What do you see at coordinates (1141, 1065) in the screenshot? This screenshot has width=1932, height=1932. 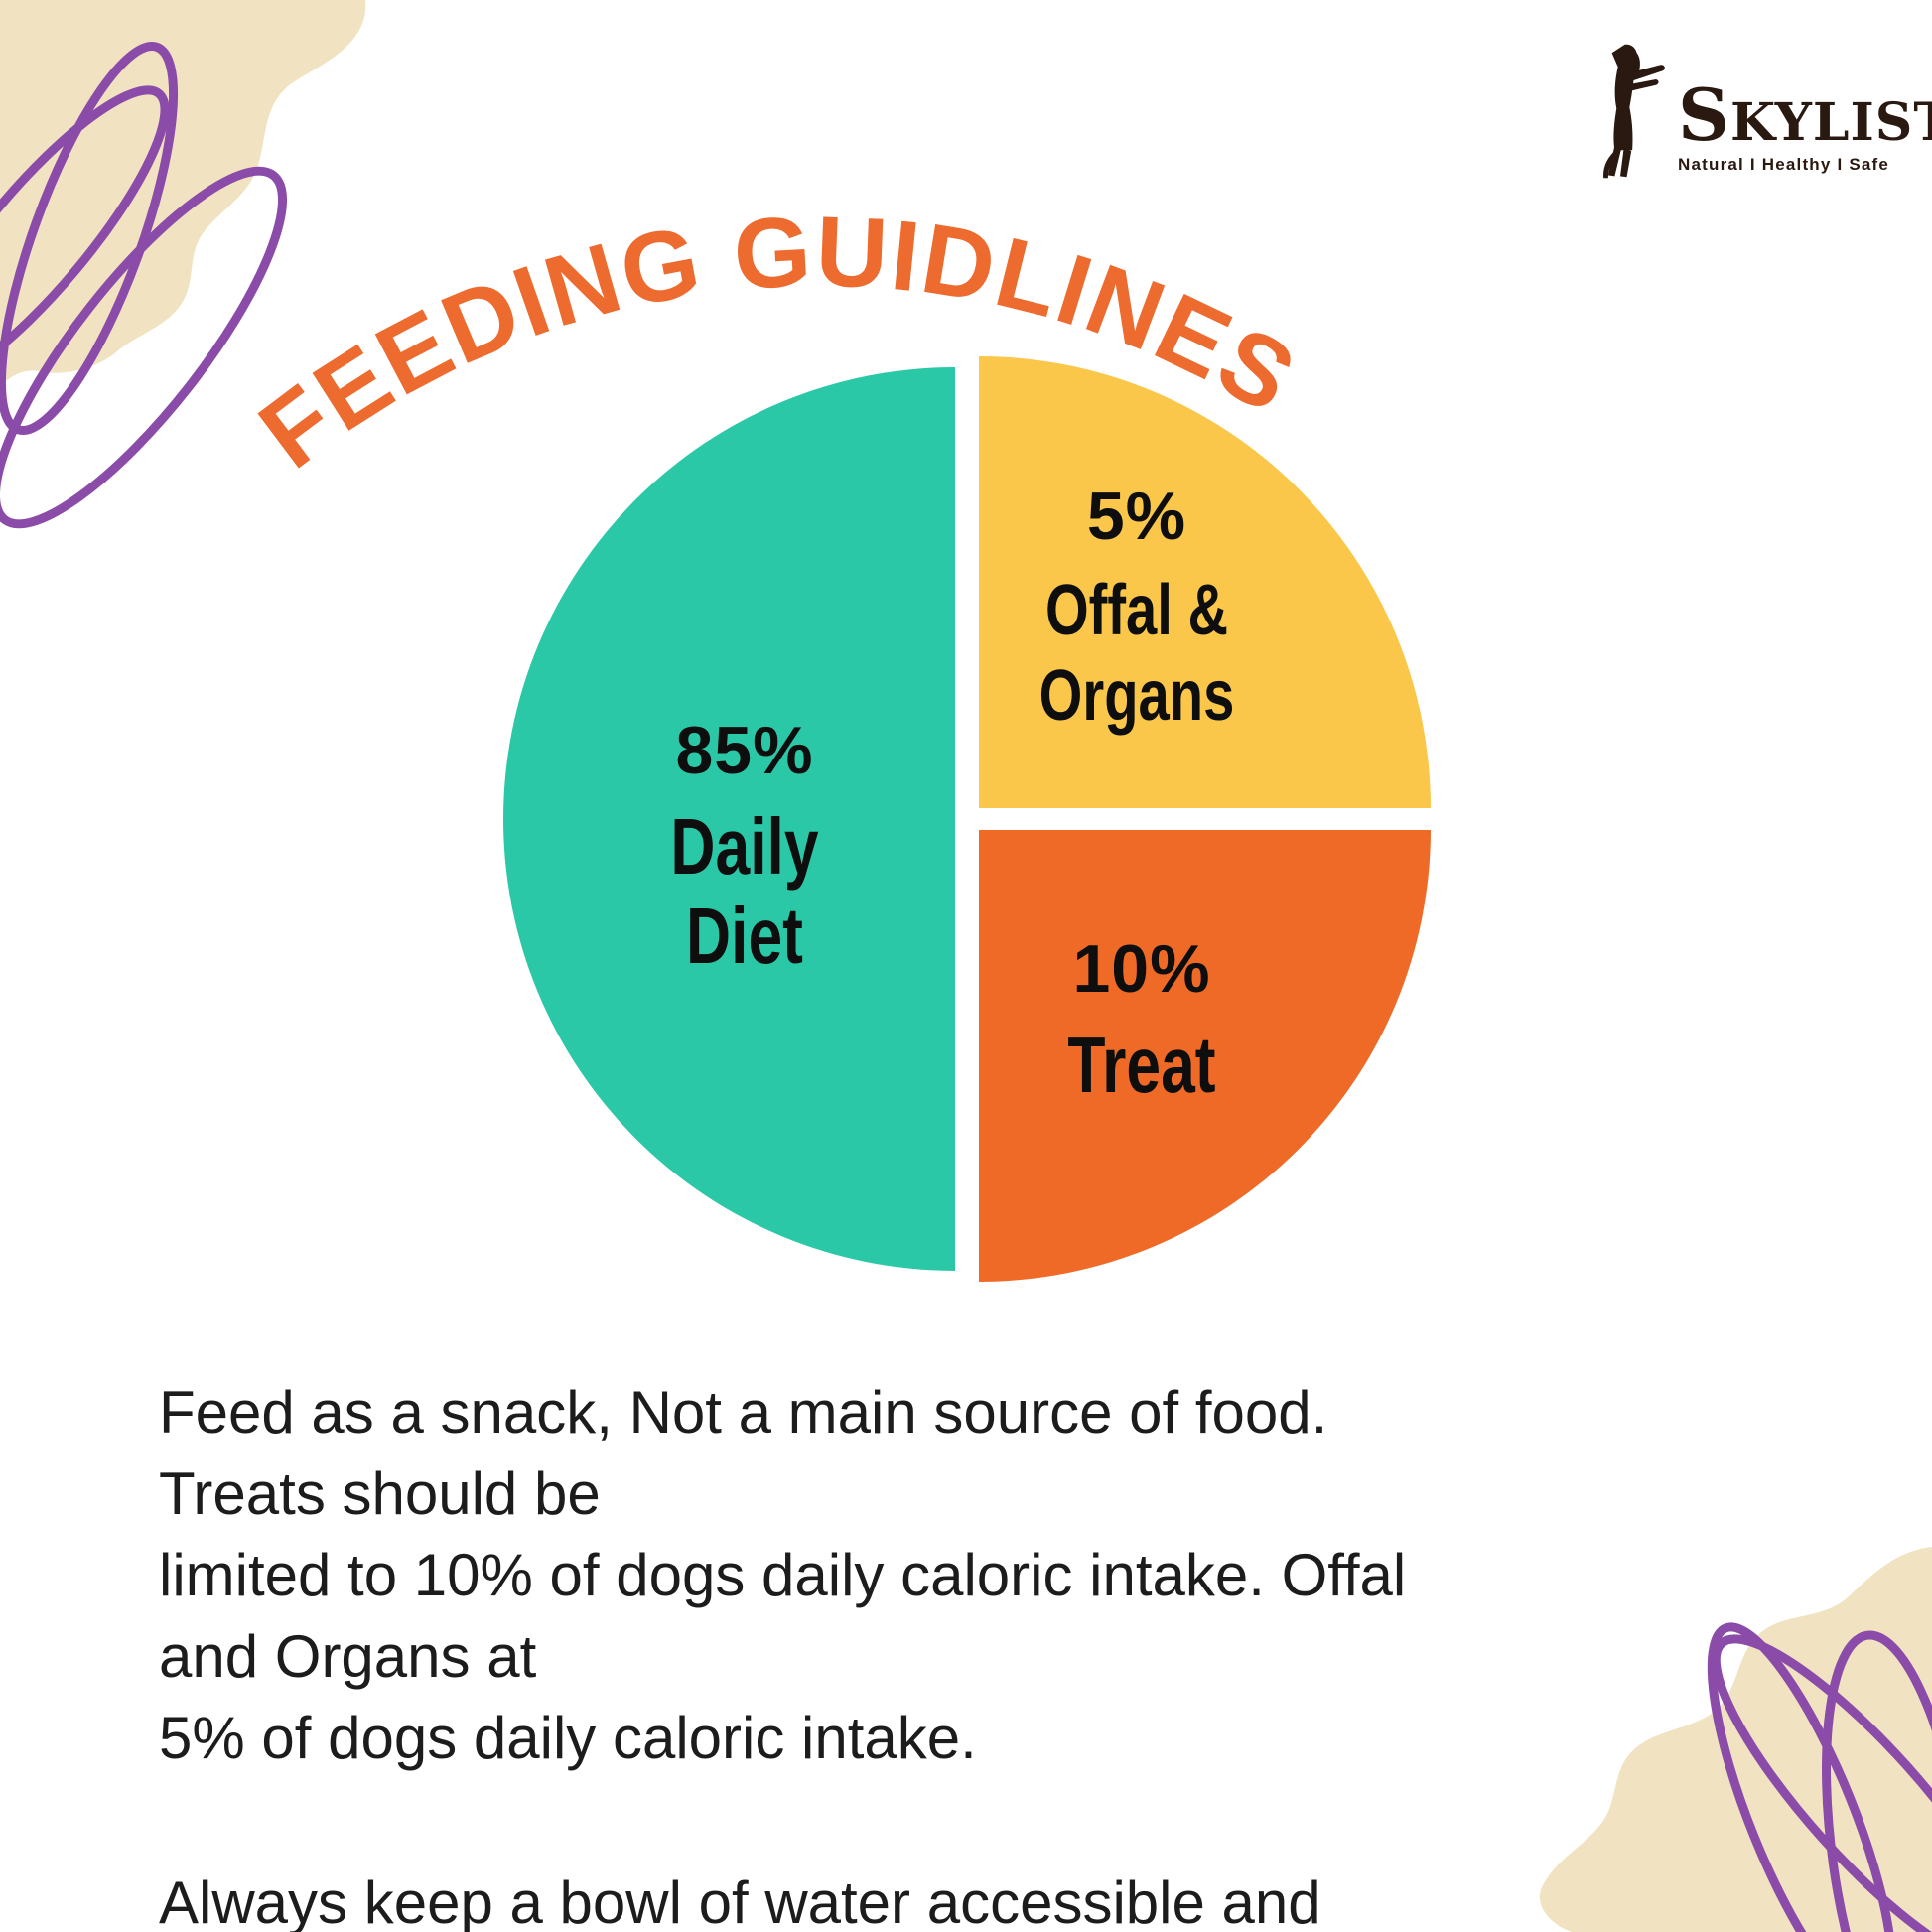 I see `treat-label-line1: Treat` at bounding box center [1141, 1065].